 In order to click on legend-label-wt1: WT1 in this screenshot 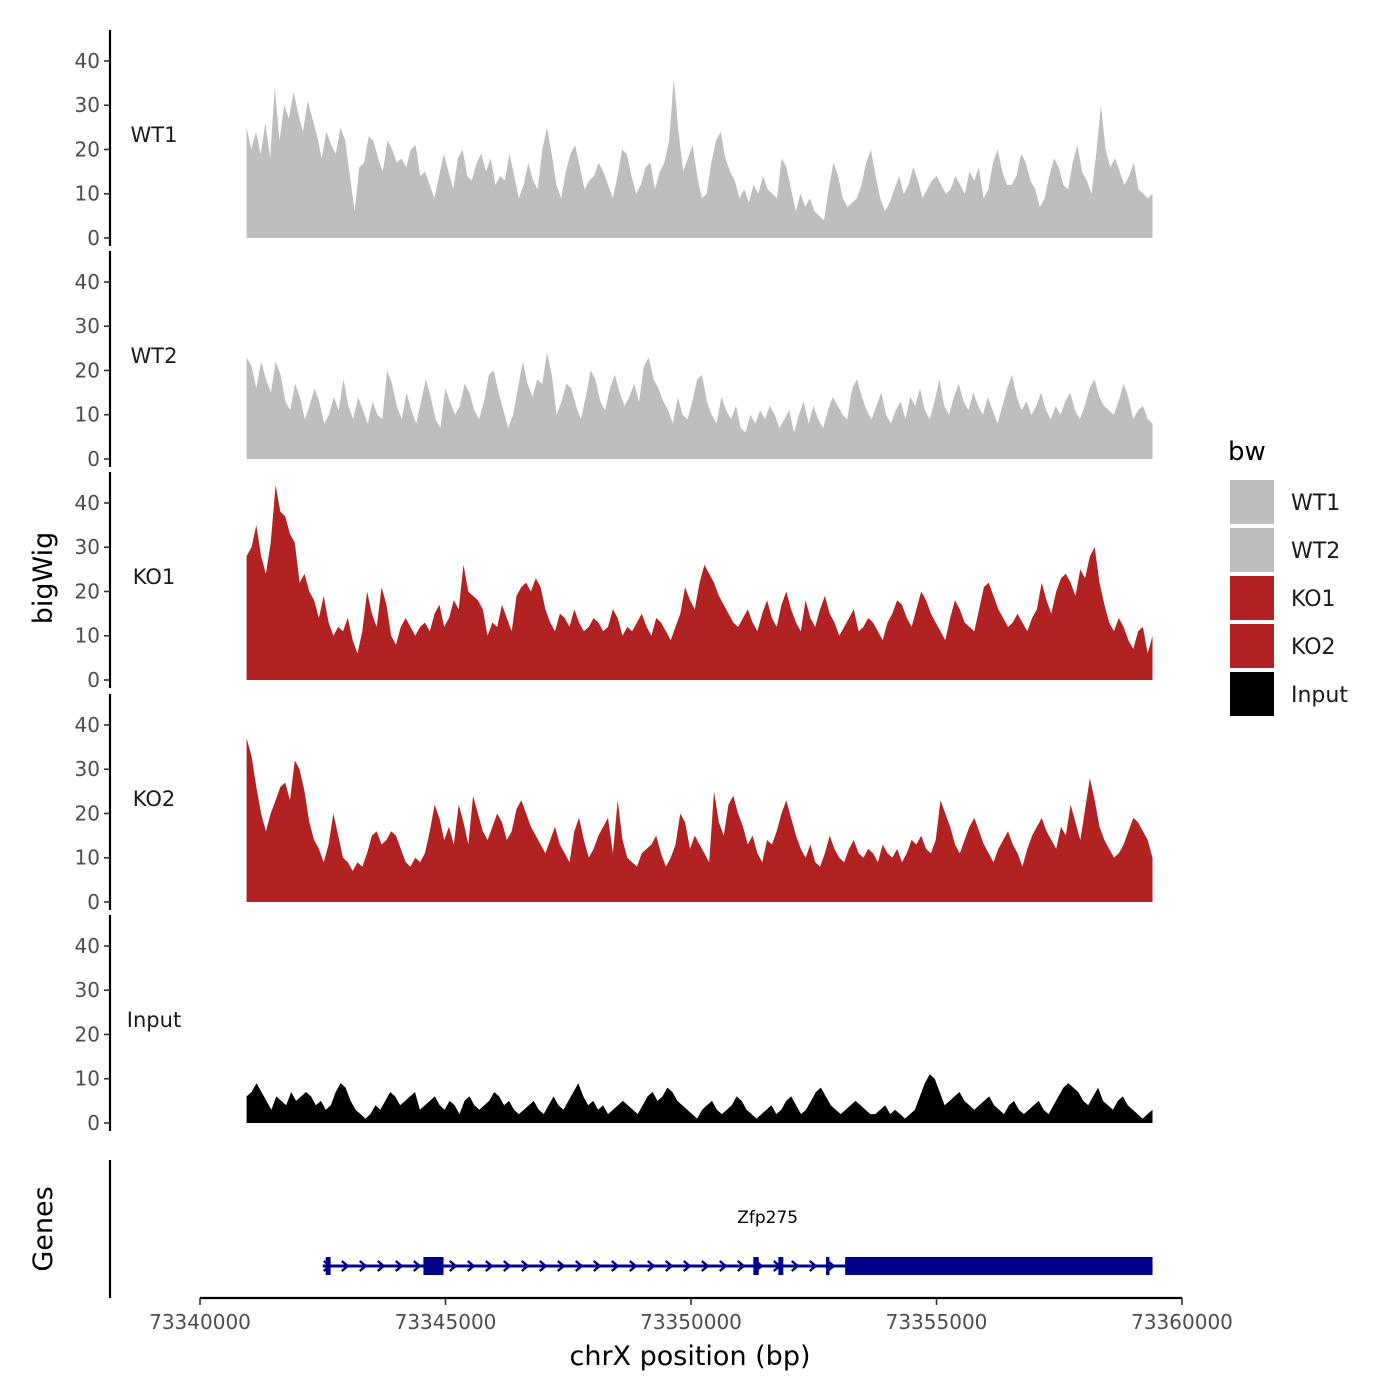, I will do `click(1315, 503)`.